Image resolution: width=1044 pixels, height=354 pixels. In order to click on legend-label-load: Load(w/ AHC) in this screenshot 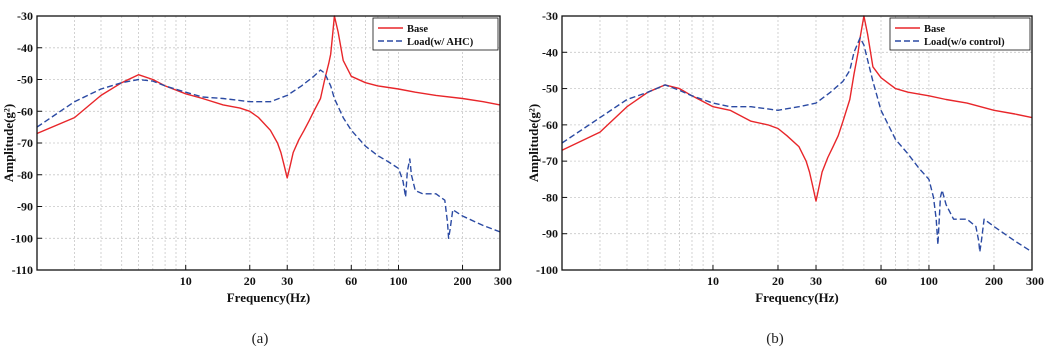, I will do `click(440, 42)`.